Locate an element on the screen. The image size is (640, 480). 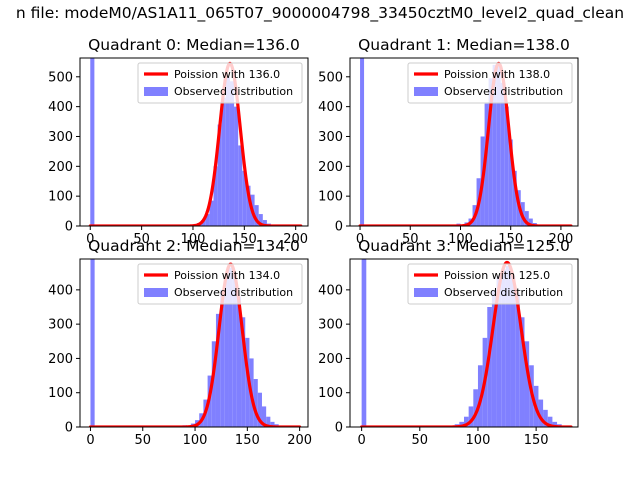
quadrant-1-y-tick-label: 300 is located at coordinates (330, 137).